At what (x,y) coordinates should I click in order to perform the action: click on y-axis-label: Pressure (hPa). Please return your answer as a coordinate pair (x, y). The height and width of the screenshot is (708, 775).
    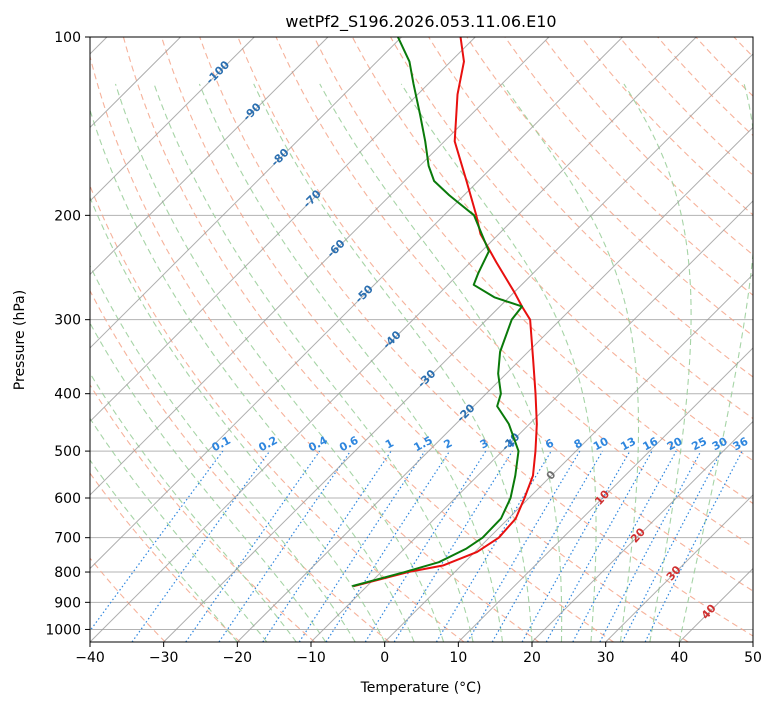
    Looking at the image, I should click on (20, 340).